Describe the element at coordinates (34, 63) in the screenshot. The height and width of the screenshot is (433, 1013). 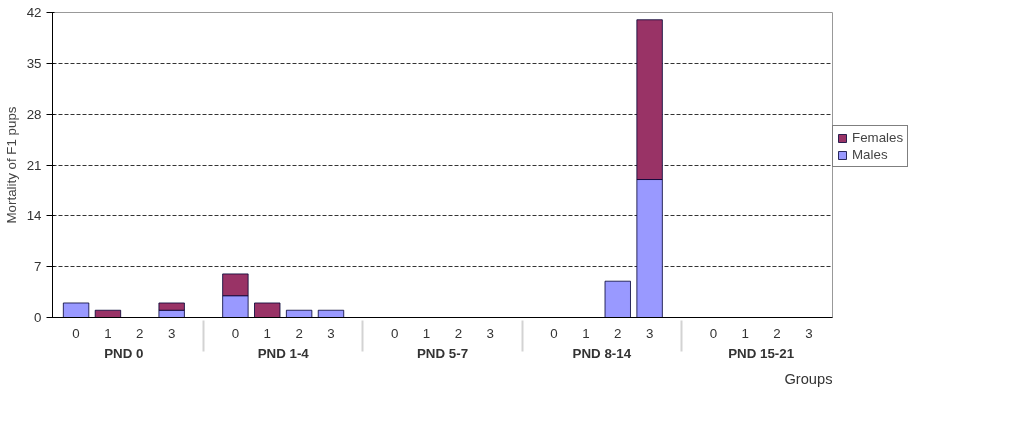
I see `y-tick-label: 35` at that location.